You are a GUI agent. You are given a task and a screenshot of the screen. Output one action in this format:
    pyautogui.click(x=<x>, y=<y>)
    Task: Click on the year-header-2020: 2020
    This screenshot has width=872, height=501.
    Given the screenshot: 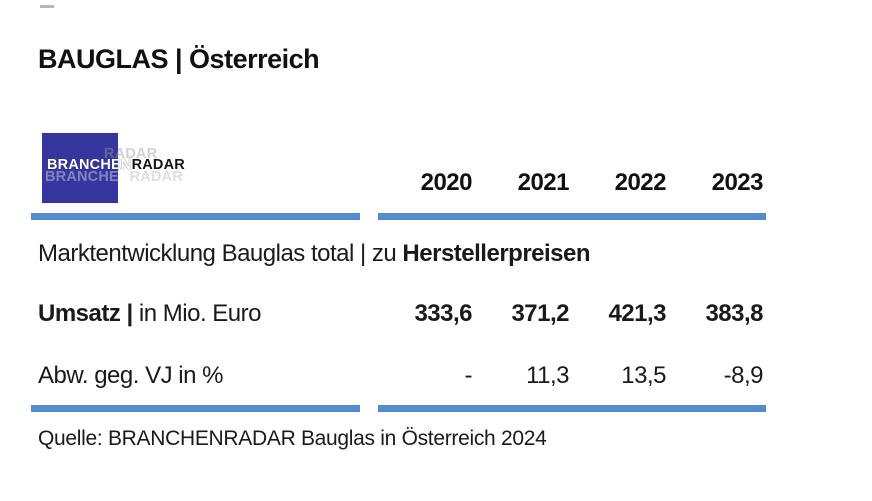 What is the action you would take?
    pyautogui.click(x=446, y=182)
    